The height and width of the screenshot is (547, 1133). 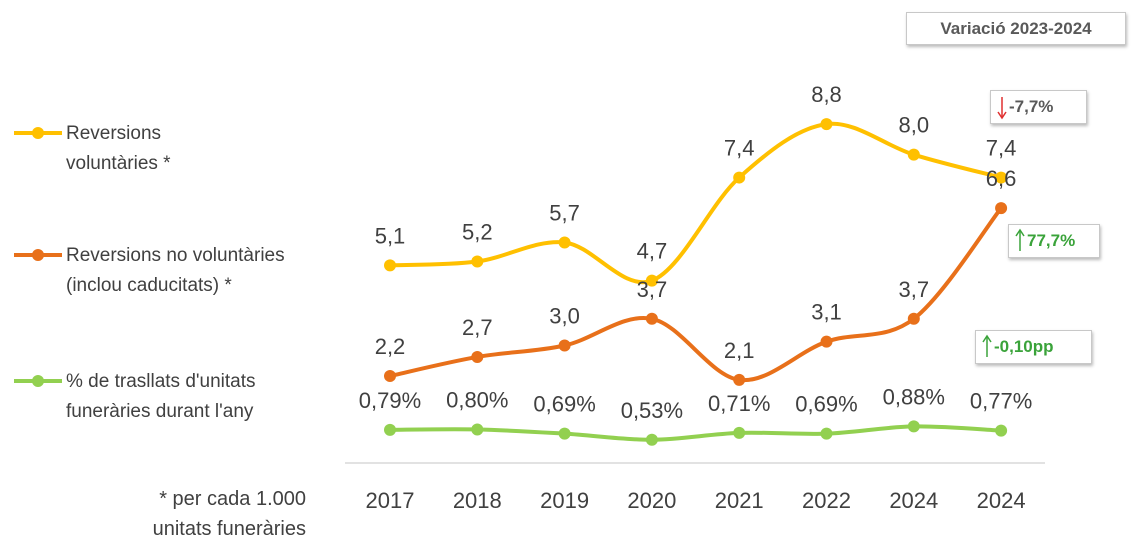 I want to click on footnote: * per cada 1.000 unitats funeràries, so click(x=229, y=514).